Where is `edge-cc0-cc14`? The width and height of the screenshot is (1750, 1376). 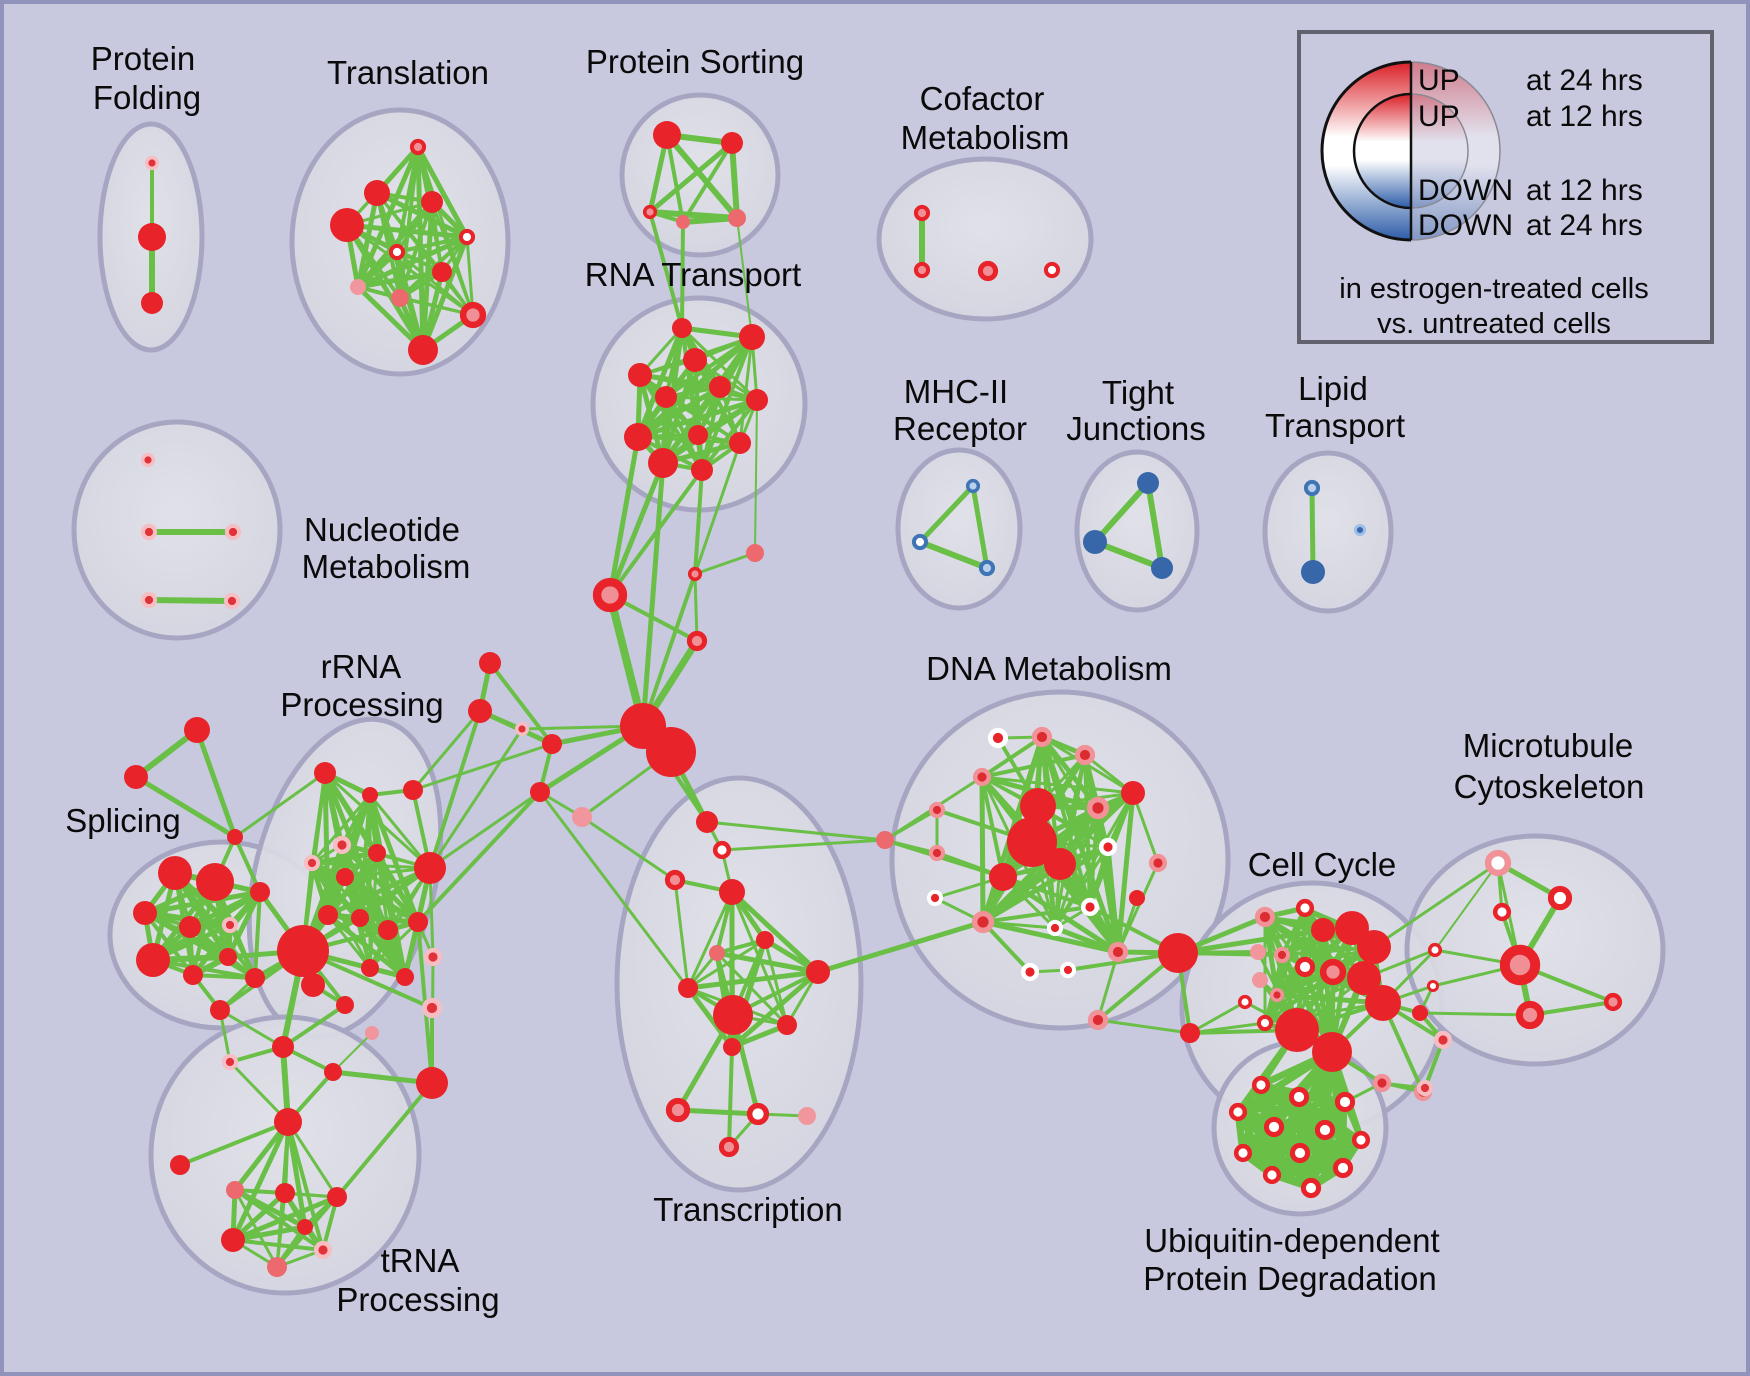
edge-cc0-cc14 is located at coordinates (1227, 1028).